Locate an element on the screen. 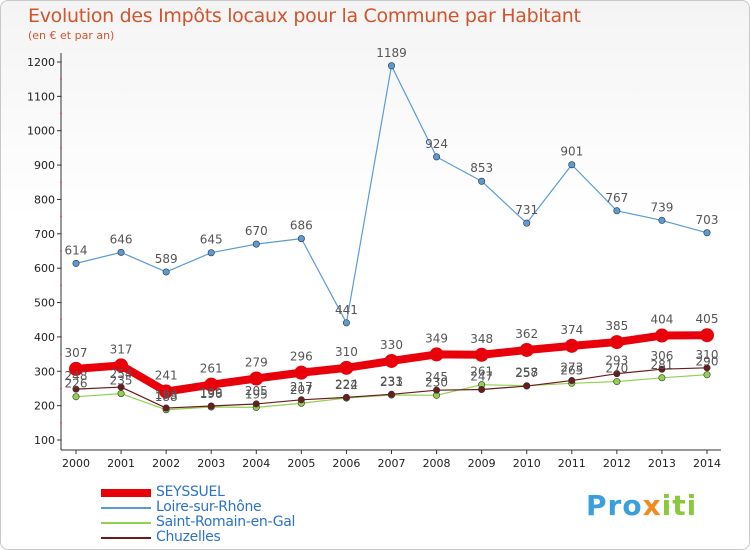 This screenshot has width=750, height=550. y-tick-label: 700 is located at coordinates (44, 234).